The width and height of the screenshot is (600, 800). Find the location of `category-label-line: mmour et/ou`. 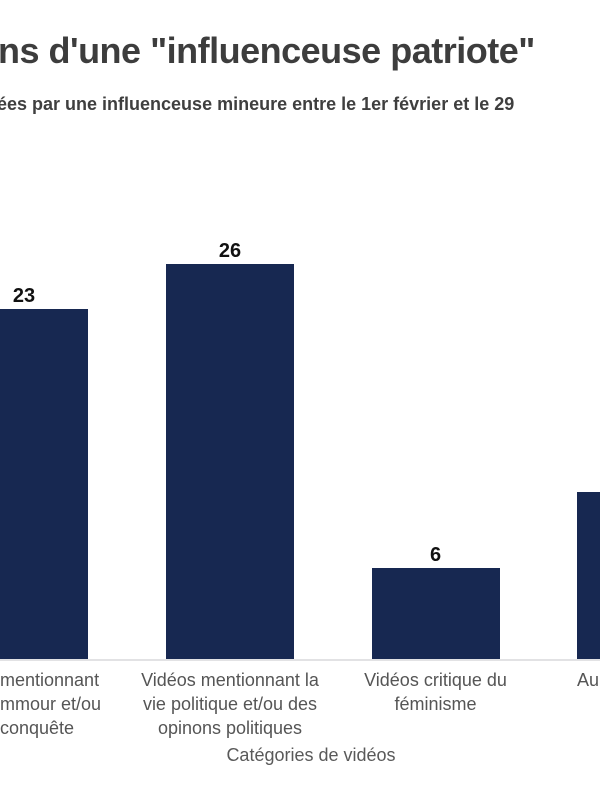

category-label-line: mmour et/ou is located at coordinates (51, 704).